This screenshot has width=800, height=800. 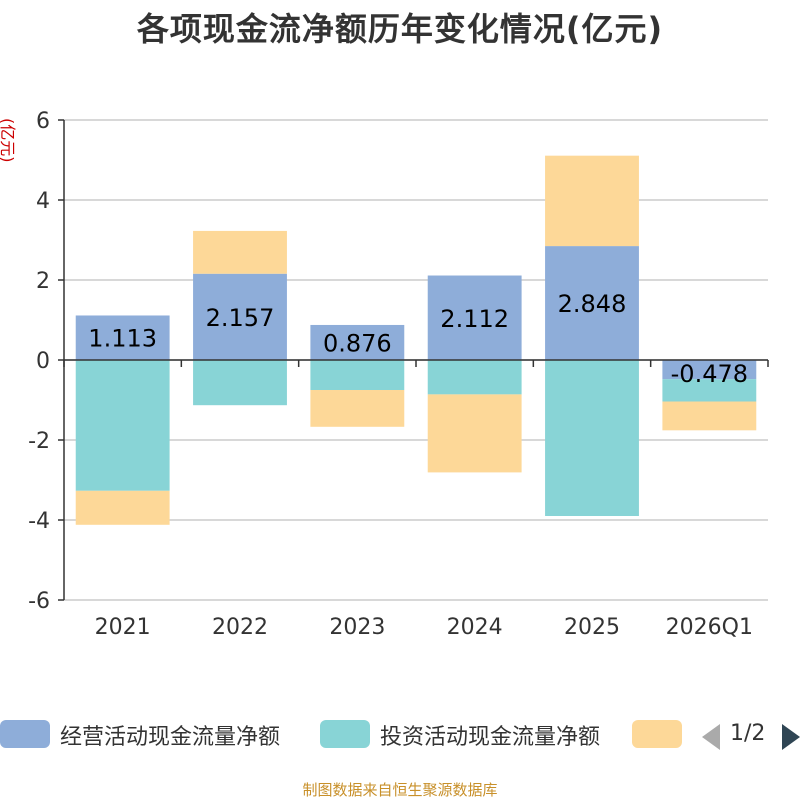 I want to click on y-tick-label: 2, so click(x=43, y=281).